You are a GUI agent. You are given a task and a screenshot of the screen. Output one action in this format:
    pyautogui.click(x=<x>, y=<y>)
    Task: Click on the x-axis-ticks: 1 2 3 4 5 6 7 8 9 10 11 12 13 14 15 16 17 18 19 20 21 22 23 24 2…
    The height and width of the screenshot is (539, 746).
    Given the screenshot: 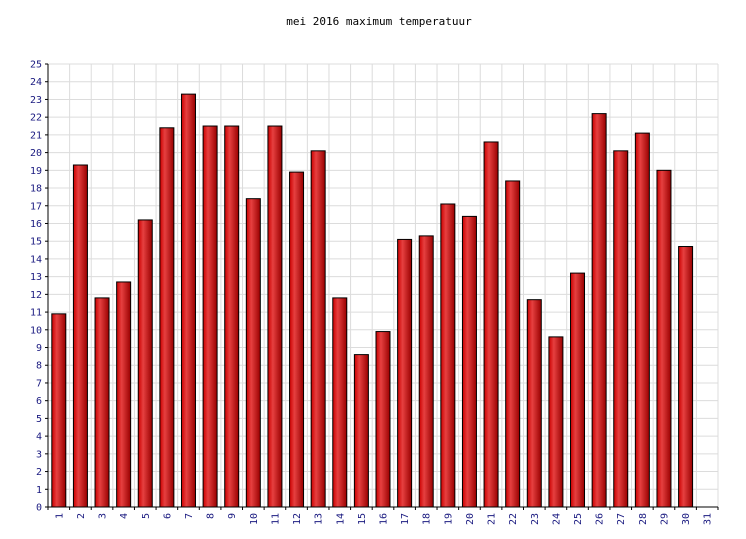 What is the action you would take?
    pyautogui.click(x=383, y=519)
    